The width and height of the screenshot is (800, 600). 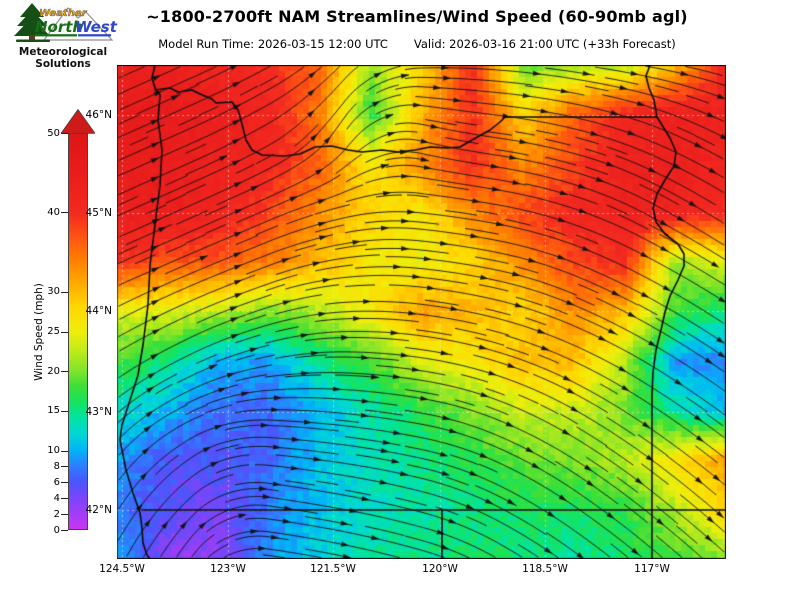 I want to click on pine-tree-icon, so click(x=32, y=22).